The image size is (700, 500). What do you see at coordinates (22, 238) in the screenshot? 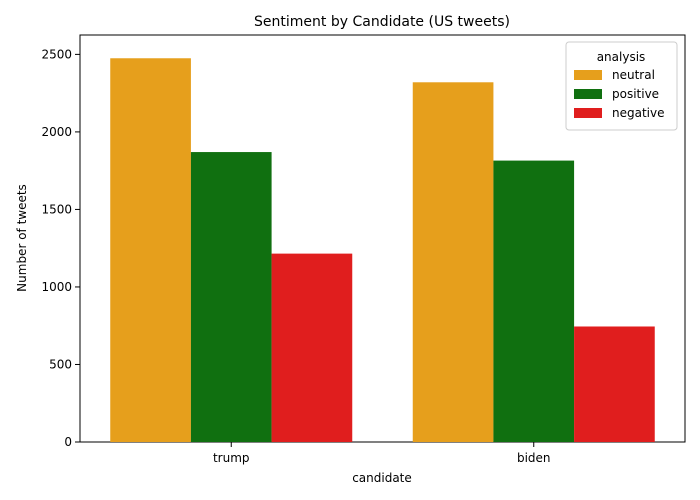
I see `y-axis-label: Number of tweets` at bounding box center [22, 238].